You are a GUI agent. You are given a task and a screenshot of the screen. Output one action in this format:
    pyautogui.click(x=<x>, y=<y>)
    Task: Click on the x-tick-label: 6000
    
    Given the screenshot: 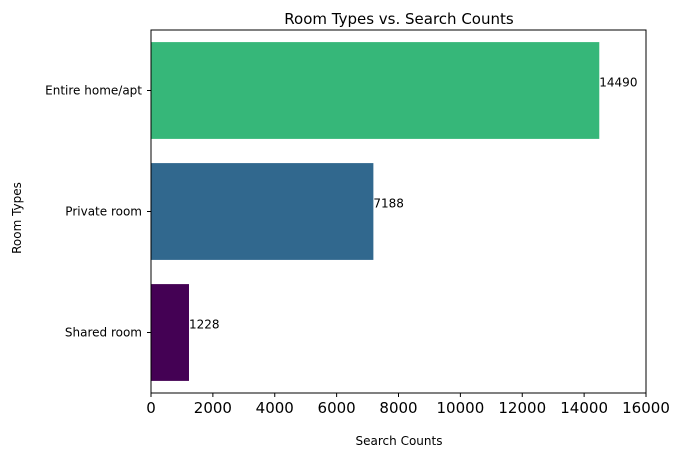 What is the action you would take?
    pyautogui.click(x=337, y=408)
    